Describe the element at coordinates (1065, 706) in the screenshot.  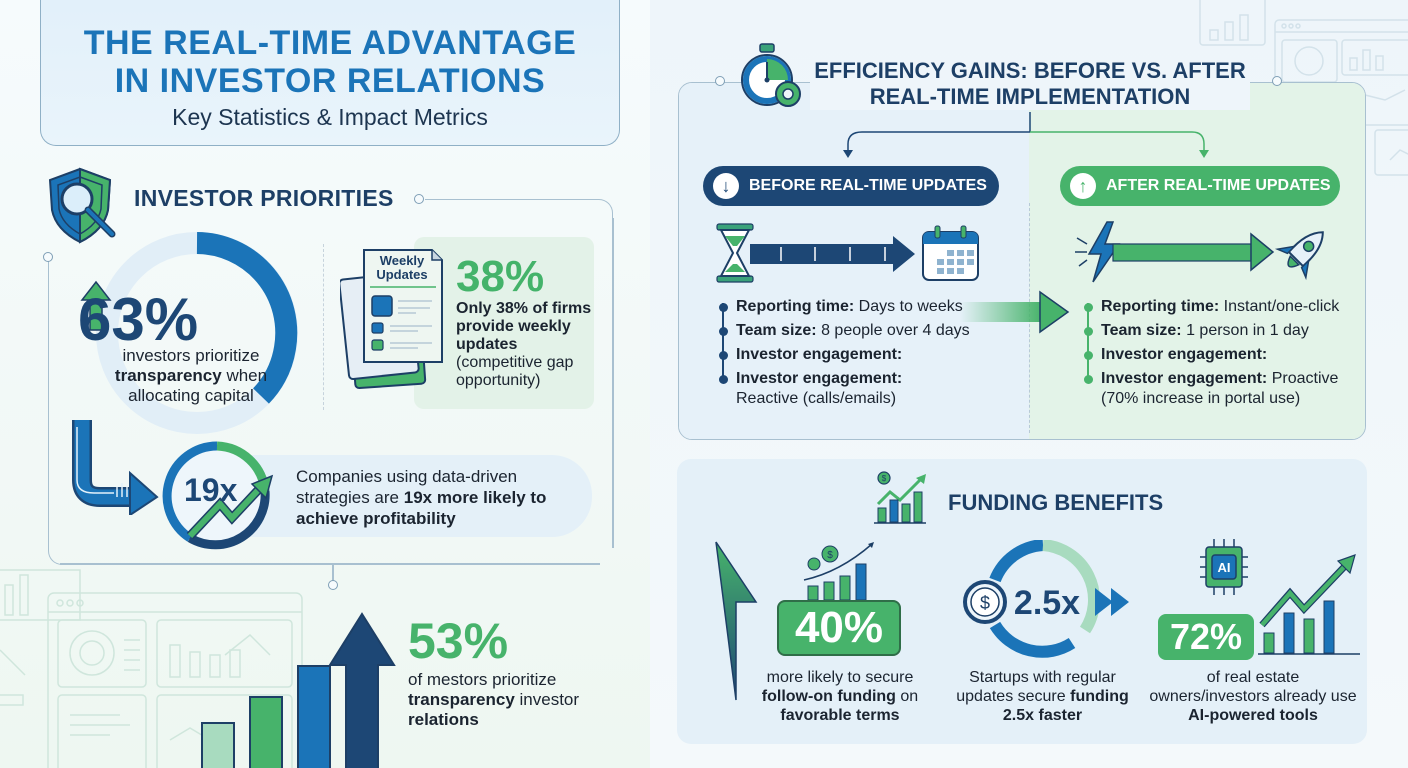
I see `text-bold: funding 2.5x faster` at that location.